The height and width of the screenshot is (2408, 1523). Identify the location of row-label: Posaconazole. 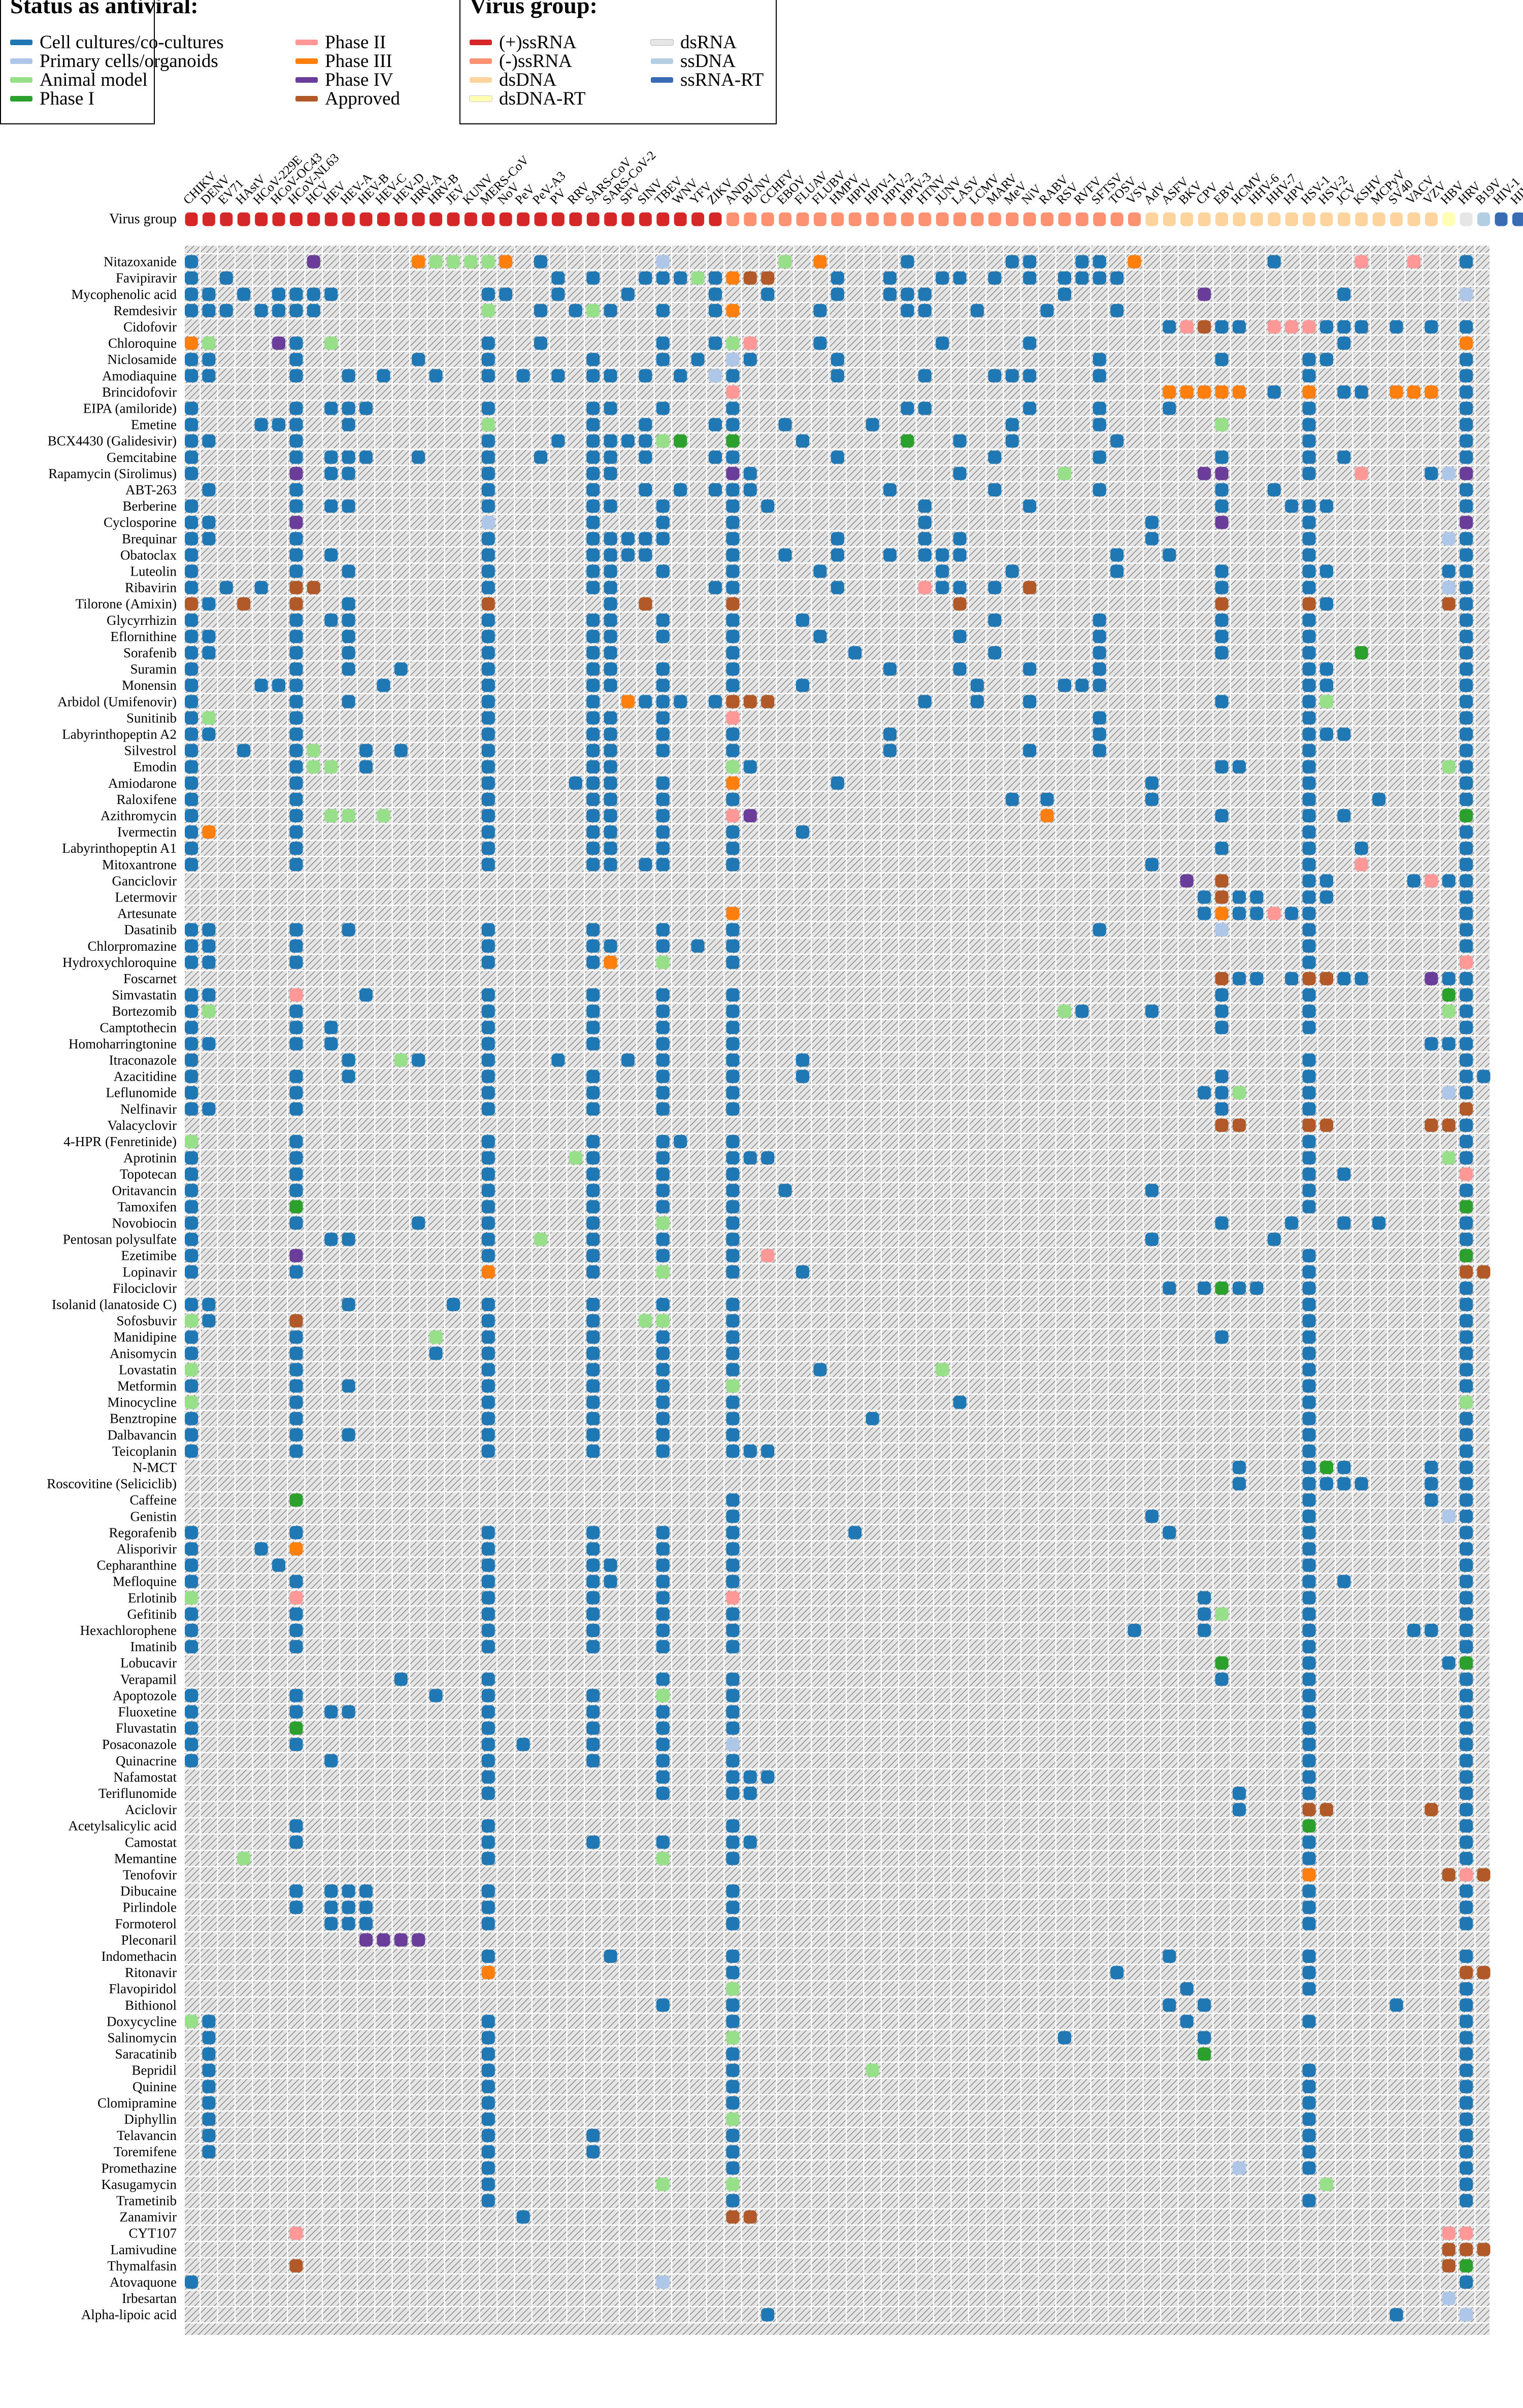
(140, 1744).